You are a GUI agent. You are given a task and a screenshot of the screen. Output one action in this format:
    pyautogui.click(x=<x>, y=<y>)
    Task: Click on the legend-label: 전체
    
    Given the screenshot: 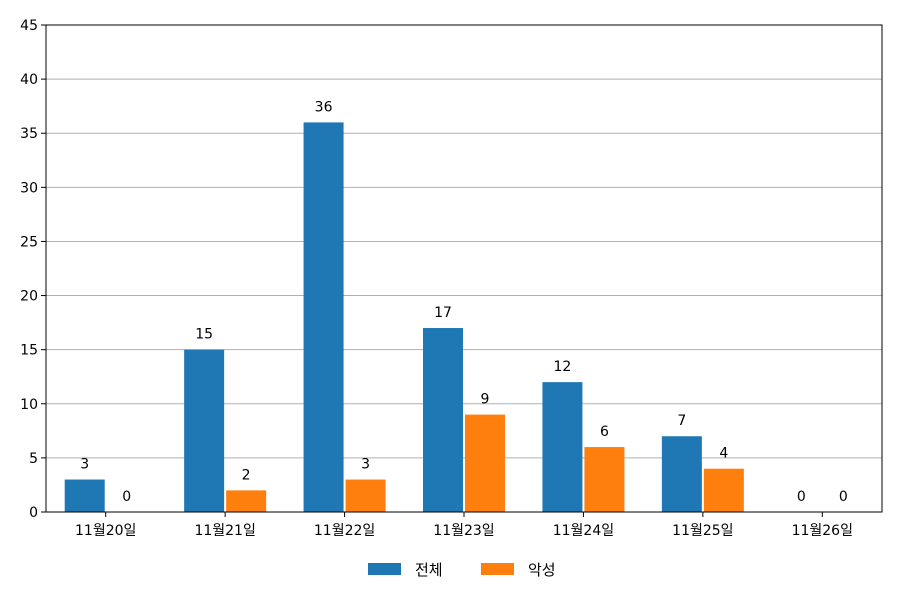 What is the action you would take?
    pyautogui.click(x=429, y=570)
    